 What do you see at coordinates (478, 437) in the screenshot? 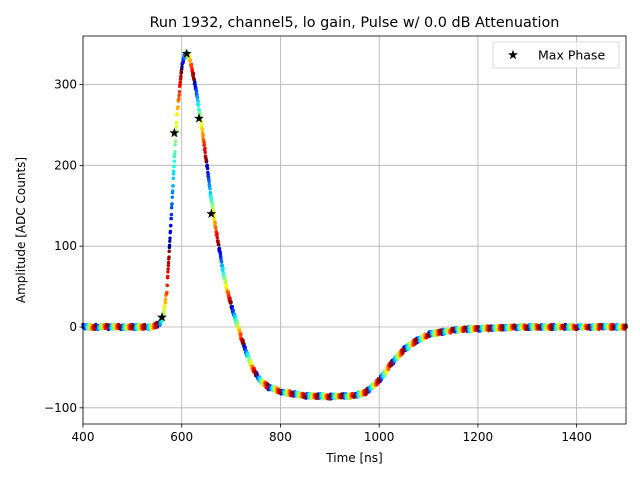
I see `x-tick-label: 1200` at bounding box center [478, 437].